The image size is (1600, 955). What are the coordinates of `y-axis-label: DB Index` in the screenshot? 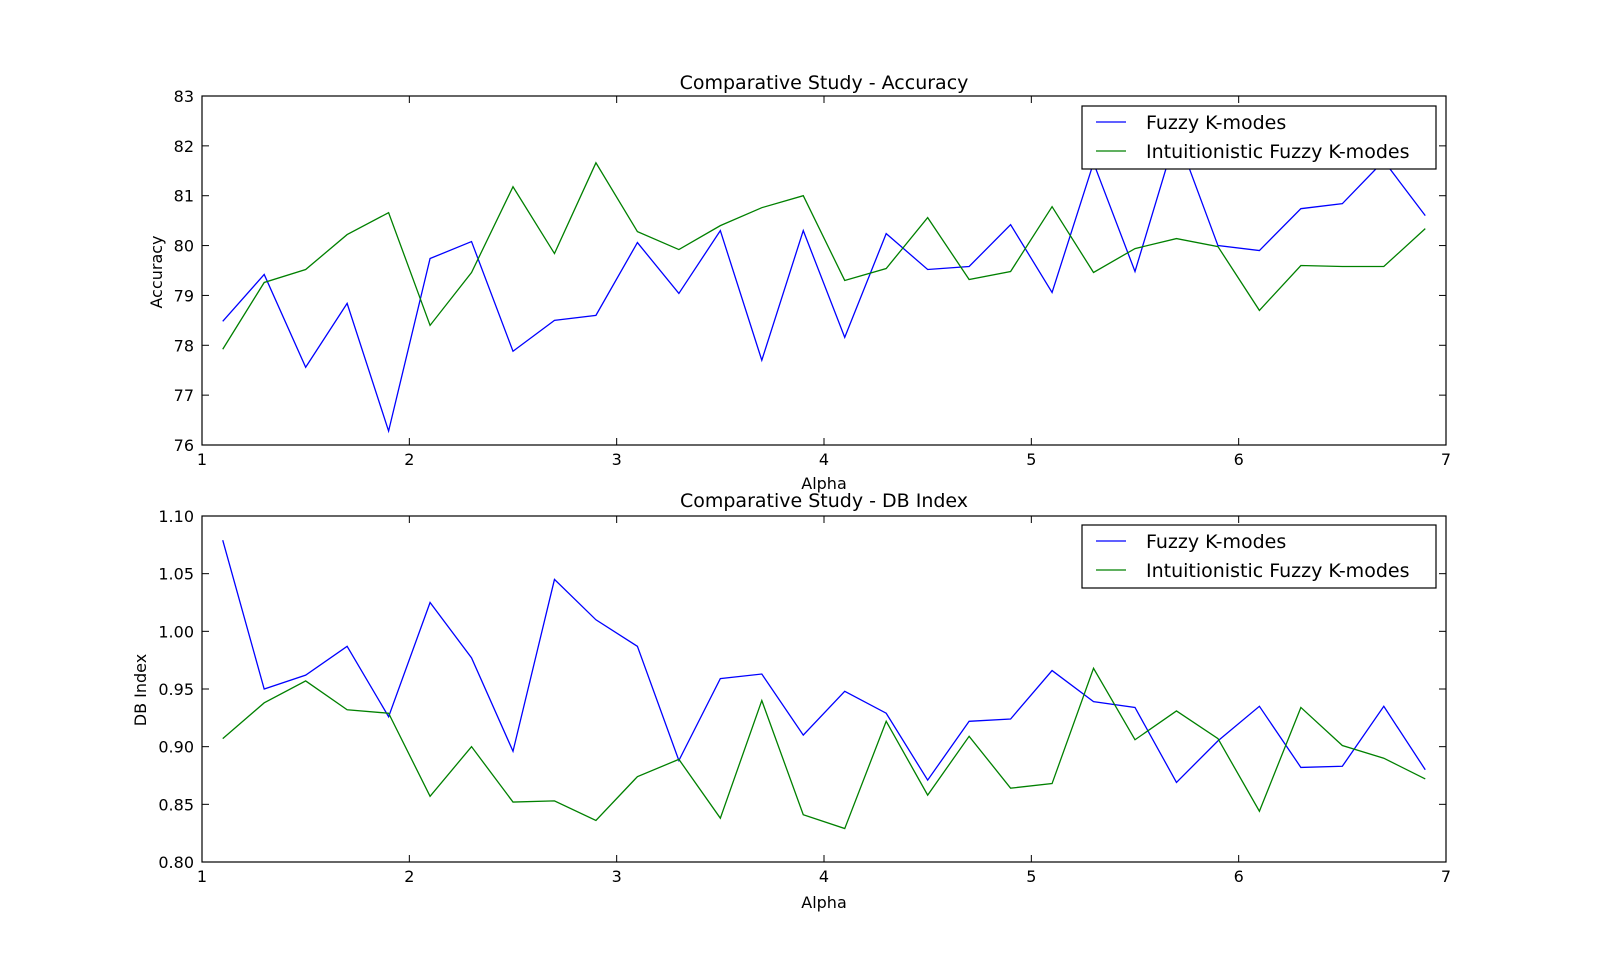 It's located at (140, 690).